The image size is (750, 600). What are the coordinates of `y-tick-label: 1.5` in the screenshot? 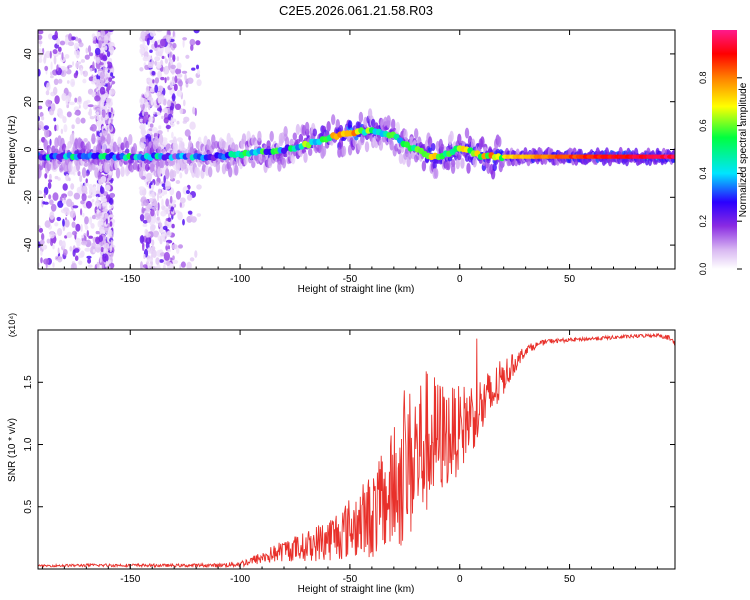 It's located at (28, 382).